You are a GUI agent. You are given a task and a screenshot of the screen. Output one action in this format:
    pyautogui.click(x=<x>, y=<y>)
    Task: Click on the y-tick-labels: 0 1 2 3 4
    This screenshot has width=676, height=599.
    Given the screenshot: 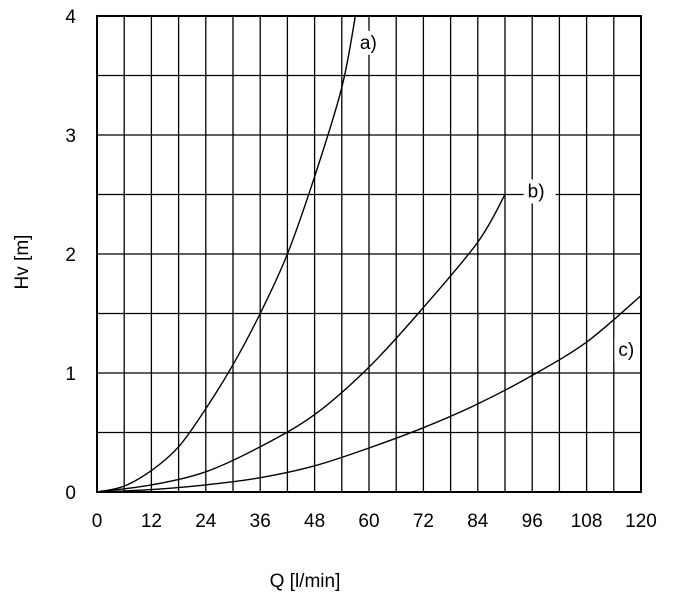 What is the action you would take?
    pyautogui.click(x=70, y=255)
    